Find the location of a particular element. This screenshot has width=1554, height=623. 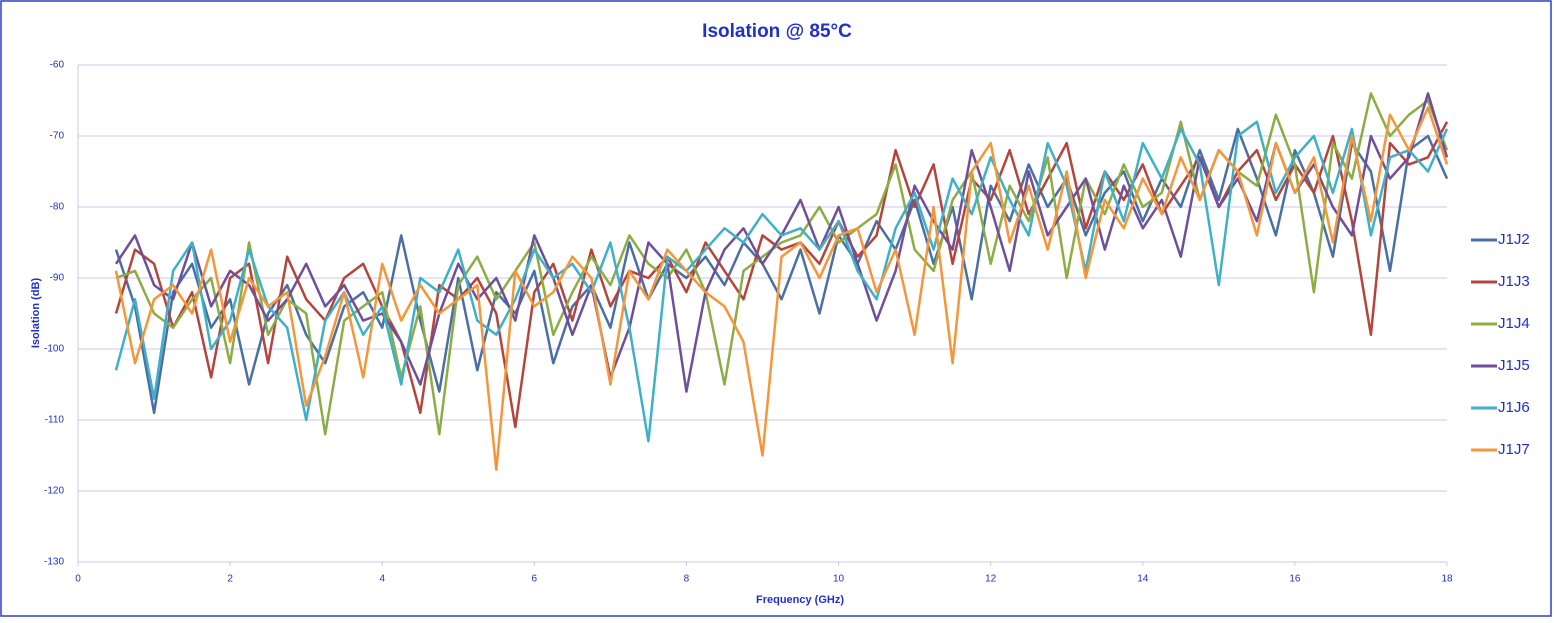

y-tick-label: -120 is located at coordinates (54, 491).